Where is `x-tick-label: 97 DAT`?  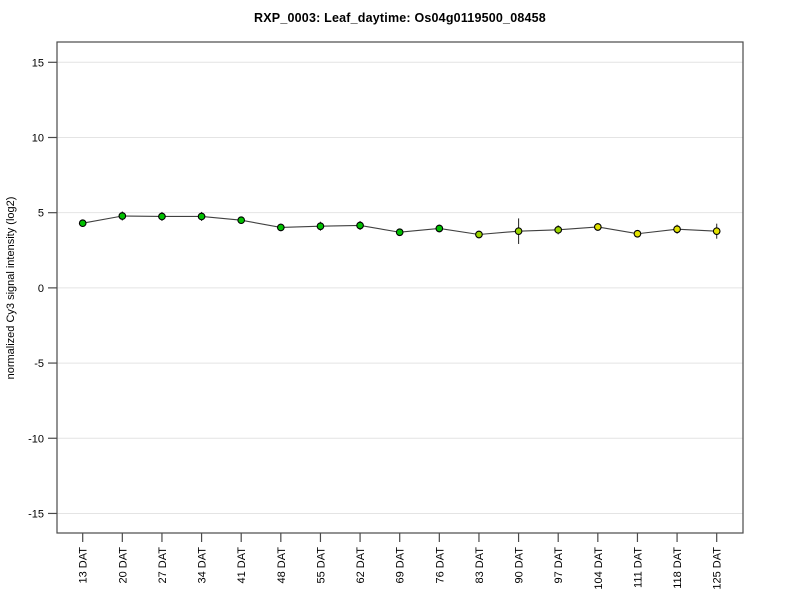 x-tick-label: 97 DAT is located at coordinates (559, 565).